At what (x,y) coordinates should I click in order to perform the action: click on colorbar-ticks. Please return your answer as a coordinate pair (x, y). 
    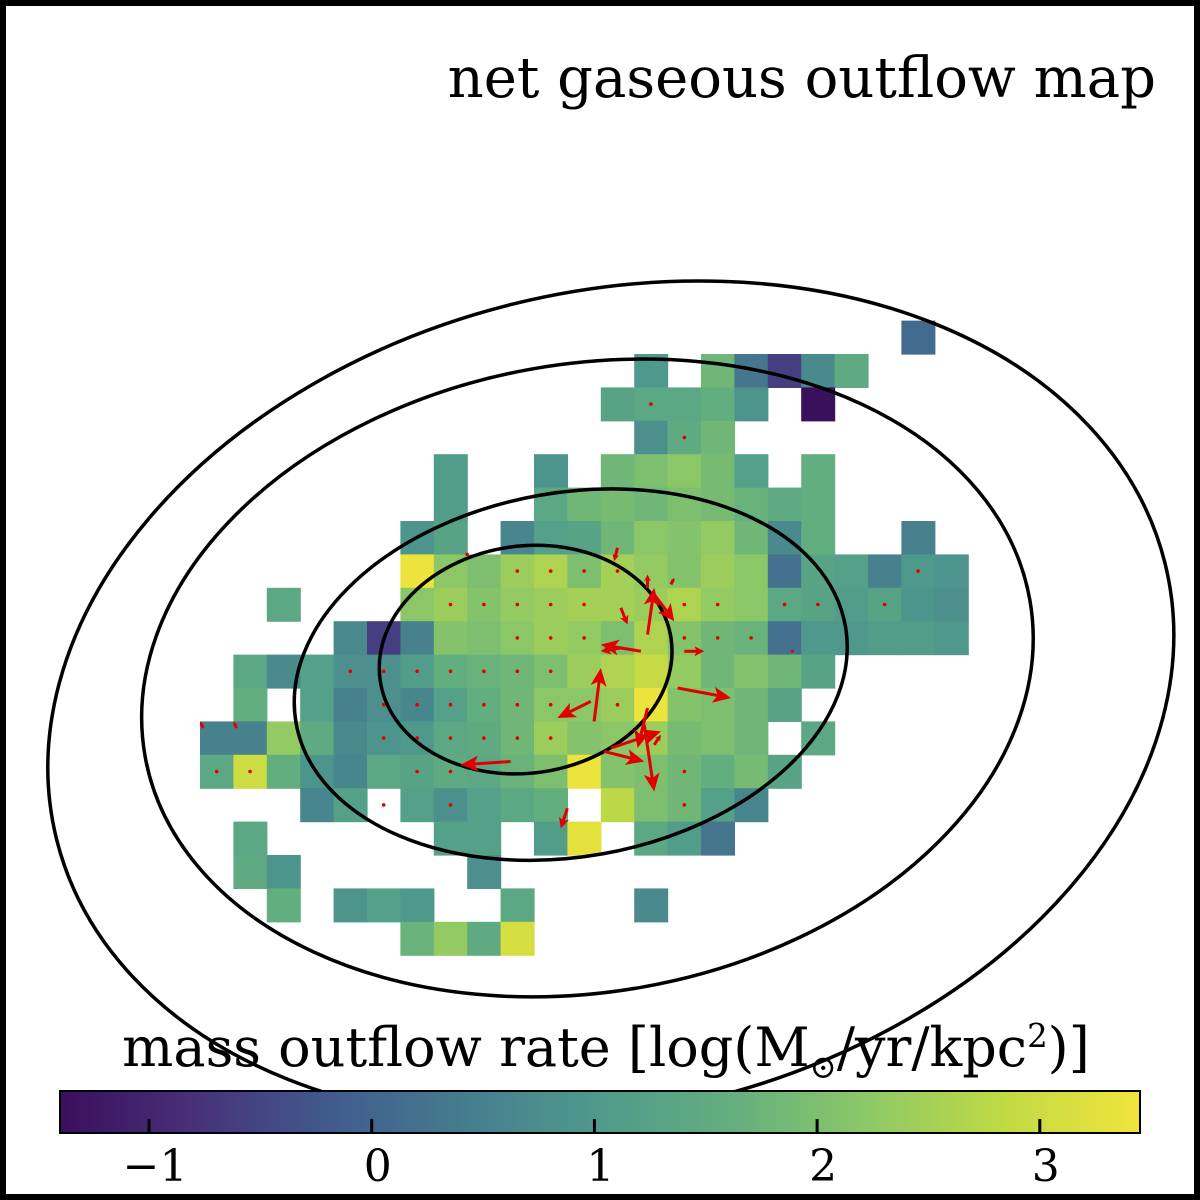
    Looking at the image, I should click on (594, 1126).